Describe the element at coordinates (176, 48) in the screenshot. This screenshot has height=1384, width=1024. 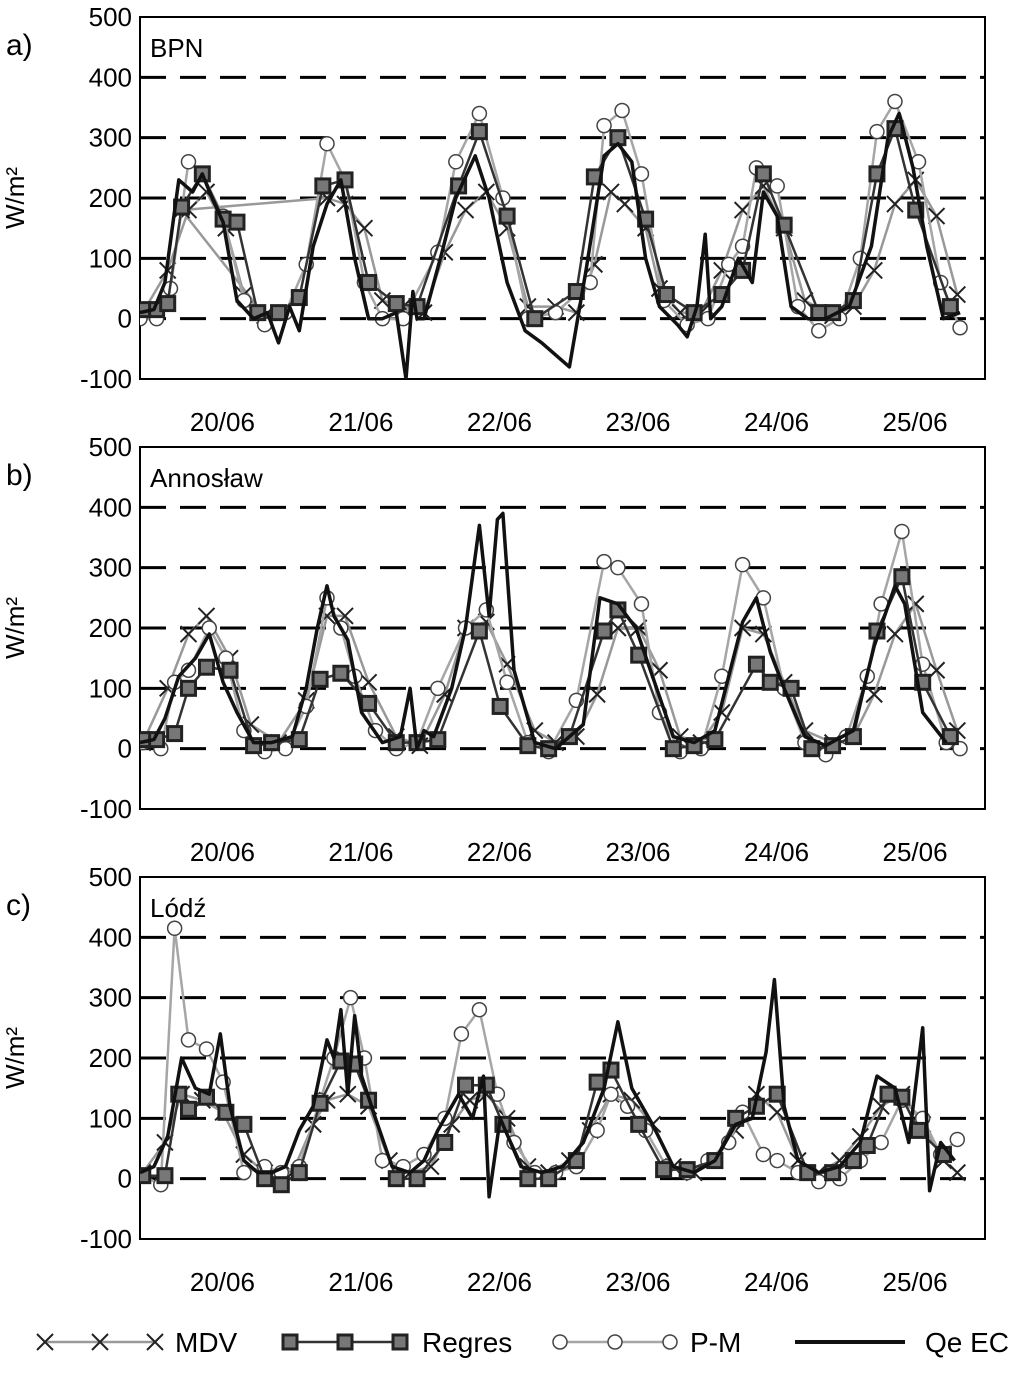
I see `station-name: BPN` at that location.